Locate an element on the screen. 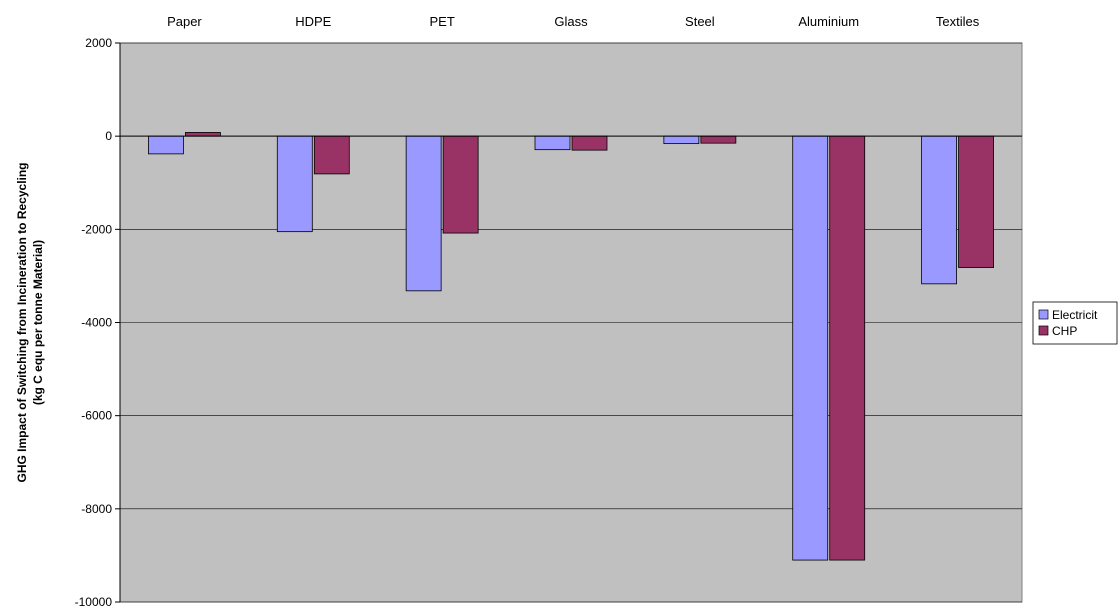  bar-textiles-chp is located at coordinates (976, 201).